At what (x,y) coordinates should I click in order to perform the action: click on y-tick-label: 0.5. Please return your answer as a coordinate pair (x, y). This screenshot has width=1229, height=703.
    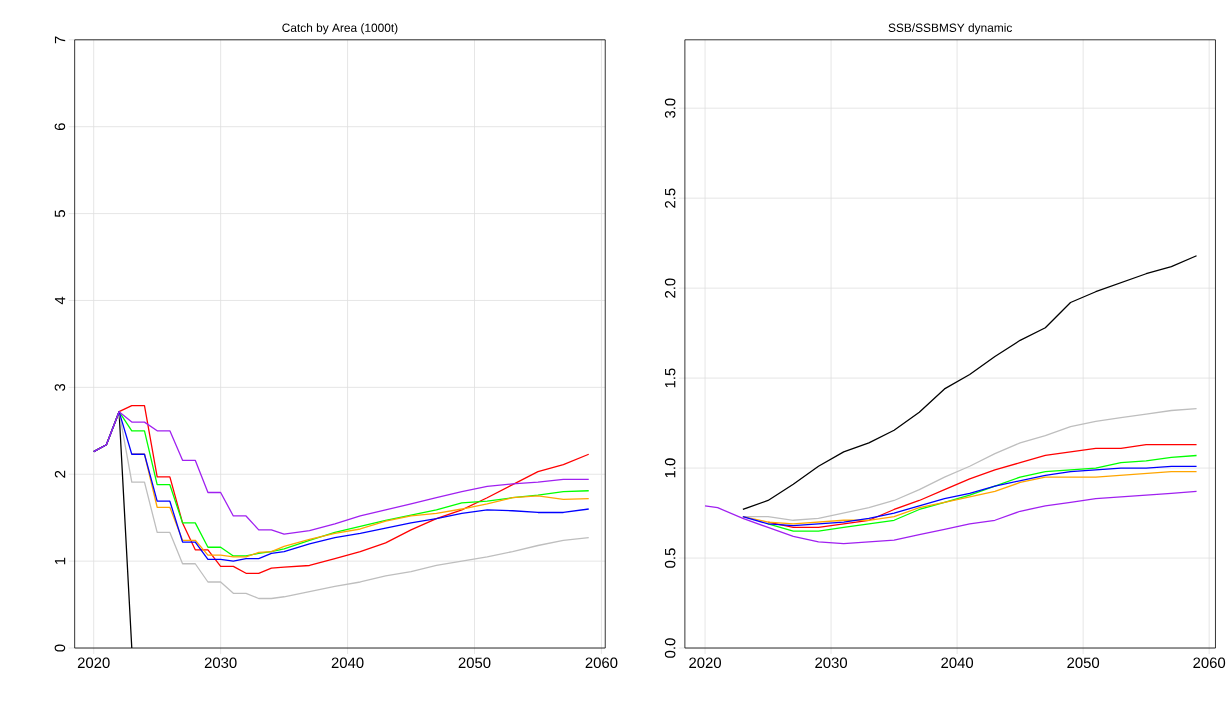
    Looking at the image, I should click on (670, 558).